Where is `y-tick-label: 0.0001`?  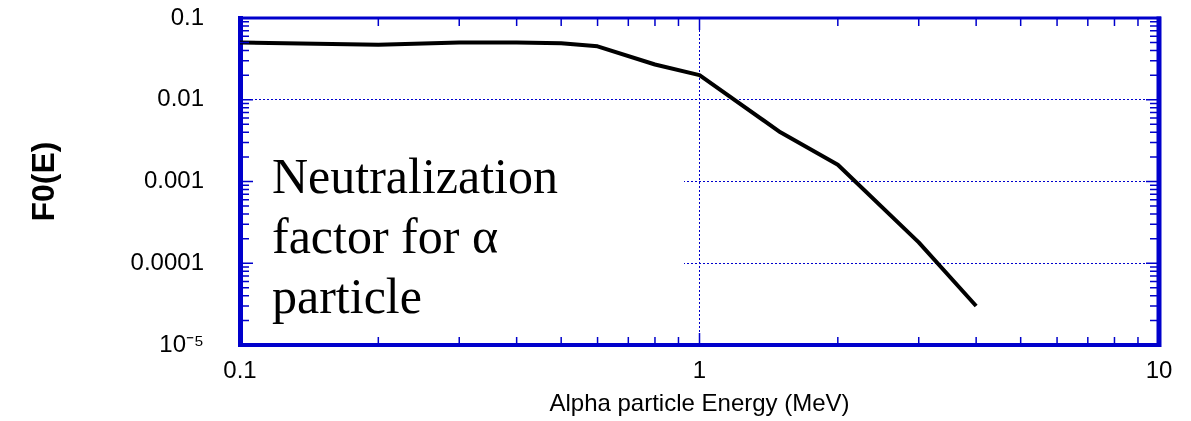
y-tick-label: 0.0001 is located at coordinates (167, 261).